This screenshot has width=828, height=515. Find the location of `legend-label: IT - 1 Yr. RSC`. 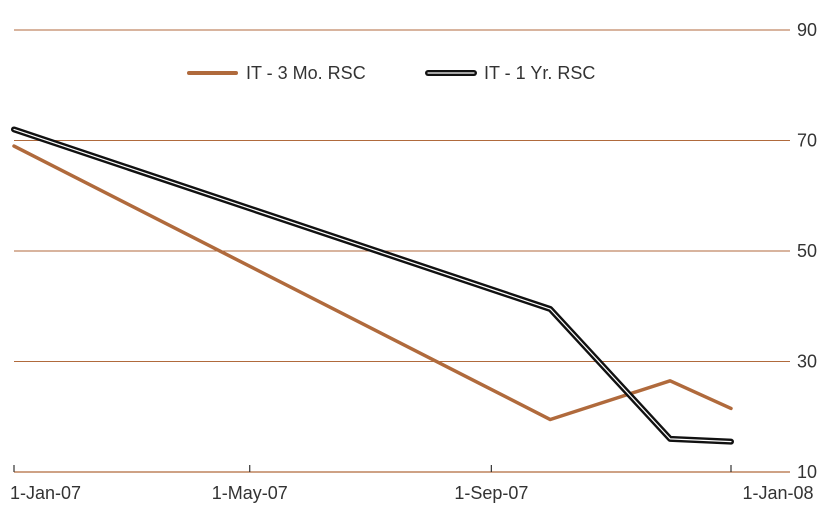

legend-label: IT - 1 Yr. RSC is located at coordinates (539, 73).